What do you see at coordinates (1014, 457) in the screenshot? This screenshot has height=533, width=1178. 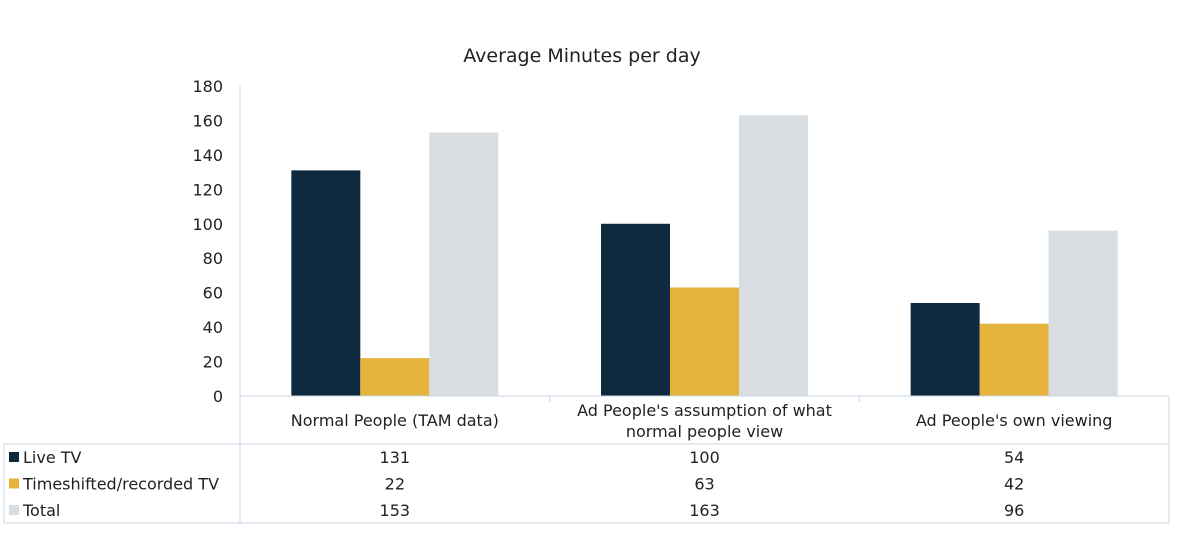 I see `data-label: 54` at bounding box center [1014, 457].